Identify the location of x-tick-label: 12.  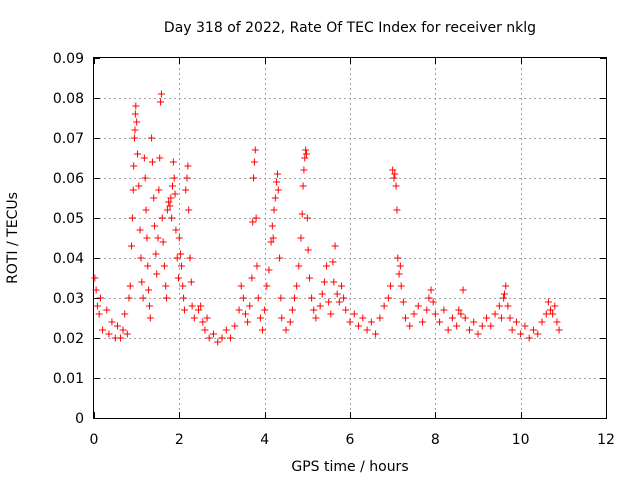
(606, 440).